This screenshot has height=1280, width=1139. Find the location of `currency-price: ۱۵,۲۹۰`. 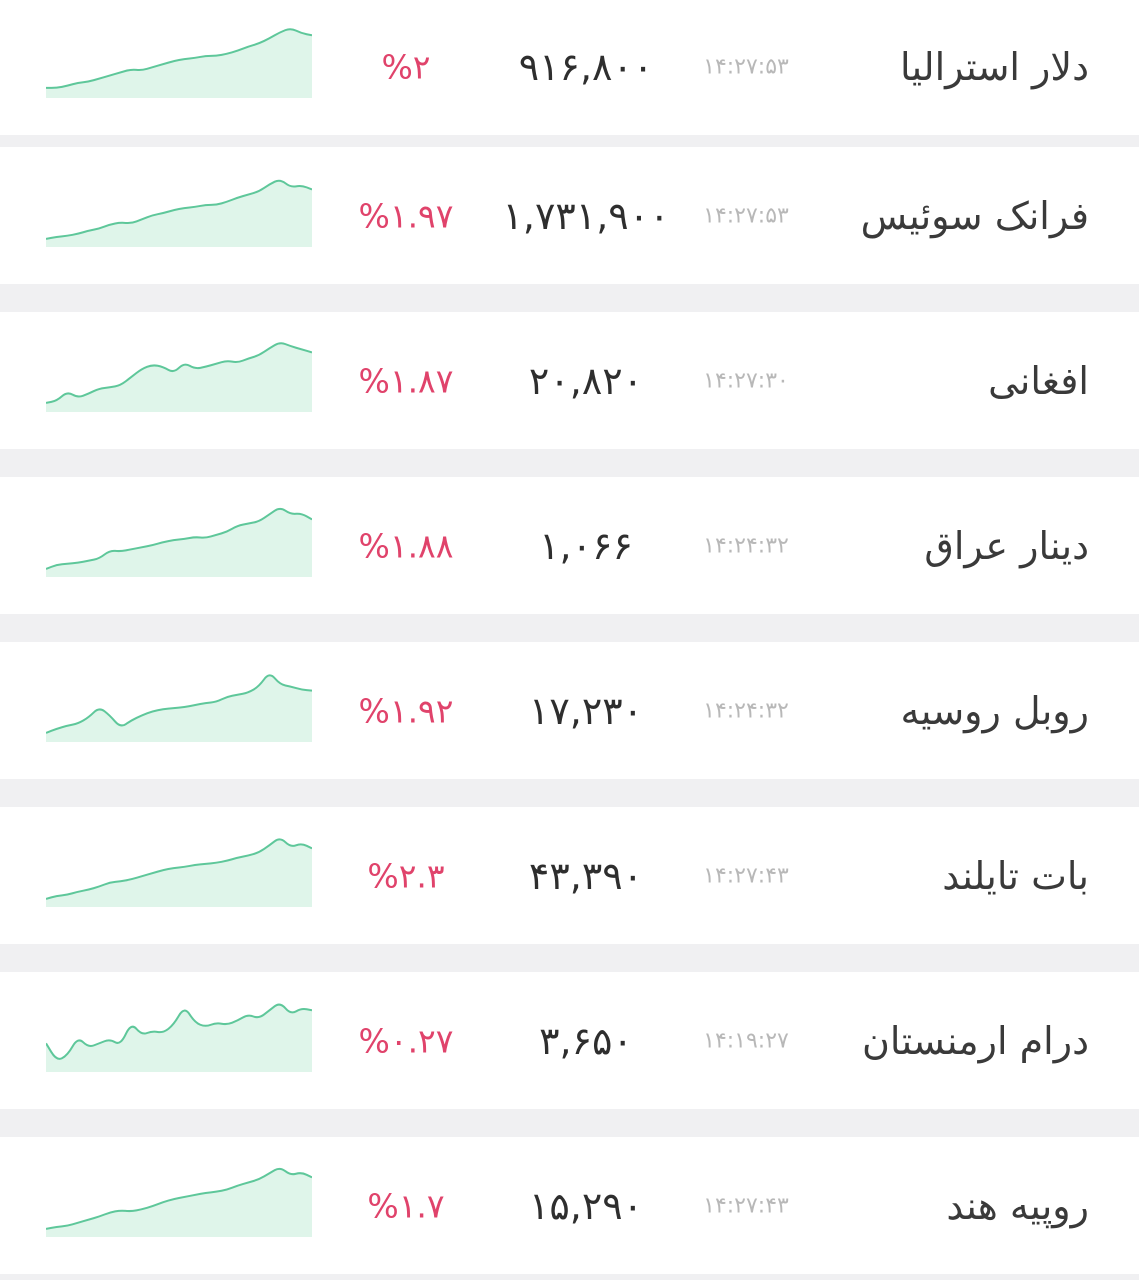

currency-price: ۱۵,۲۹۰ is located at coordinates (586, 1205).